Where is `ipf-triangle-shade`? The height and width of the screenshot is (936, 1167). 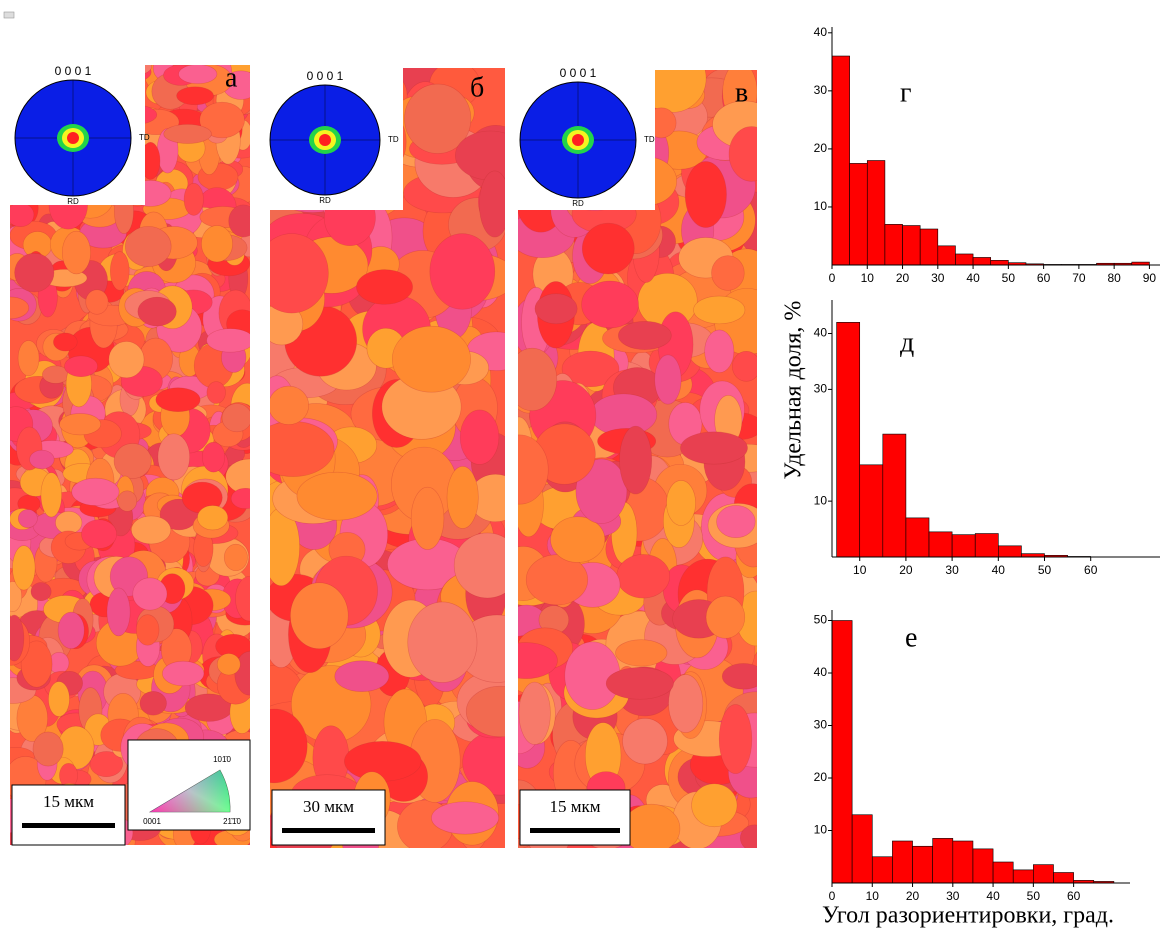 ipf-triangle-shade is located at coordinates (190, 791).